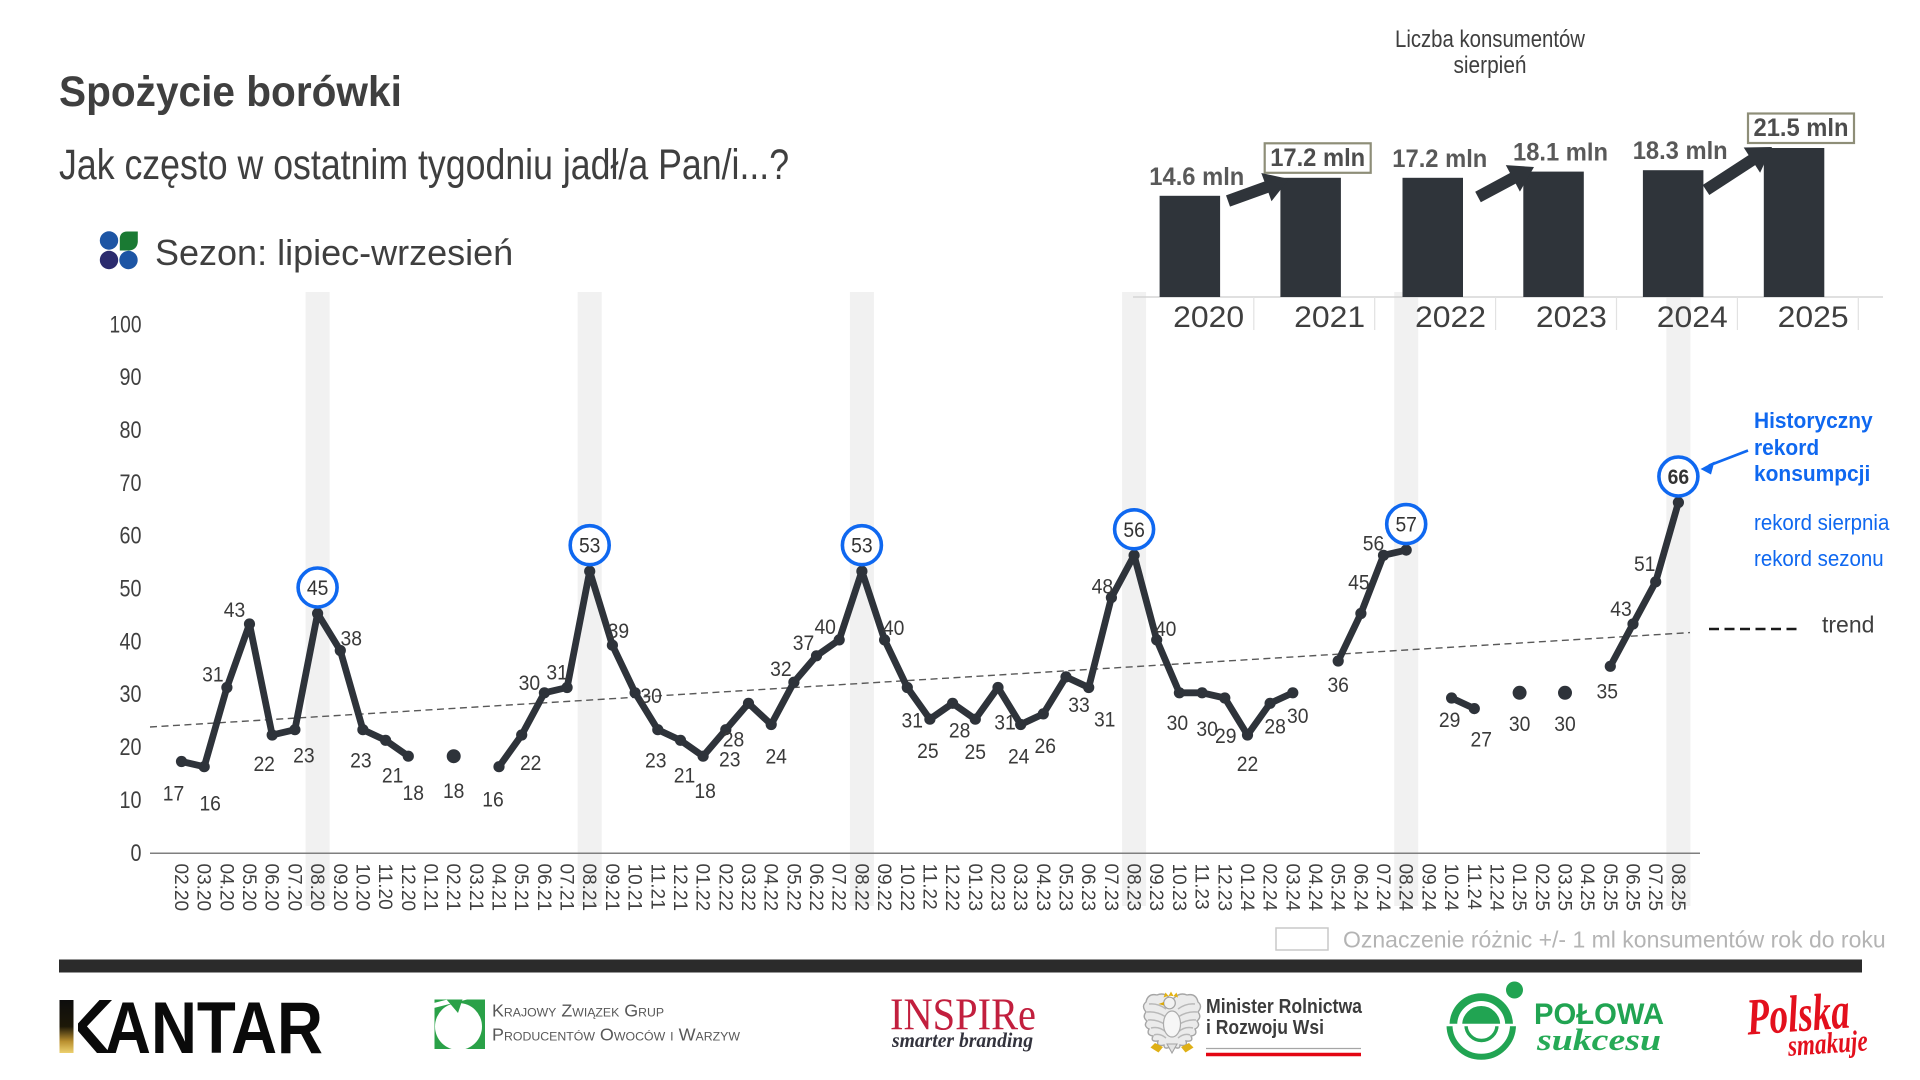 The image size is (1920, 1080). Describe the element at coordinates (1406, 525) in the screenshot. I see `svg-text: 57` at that location.